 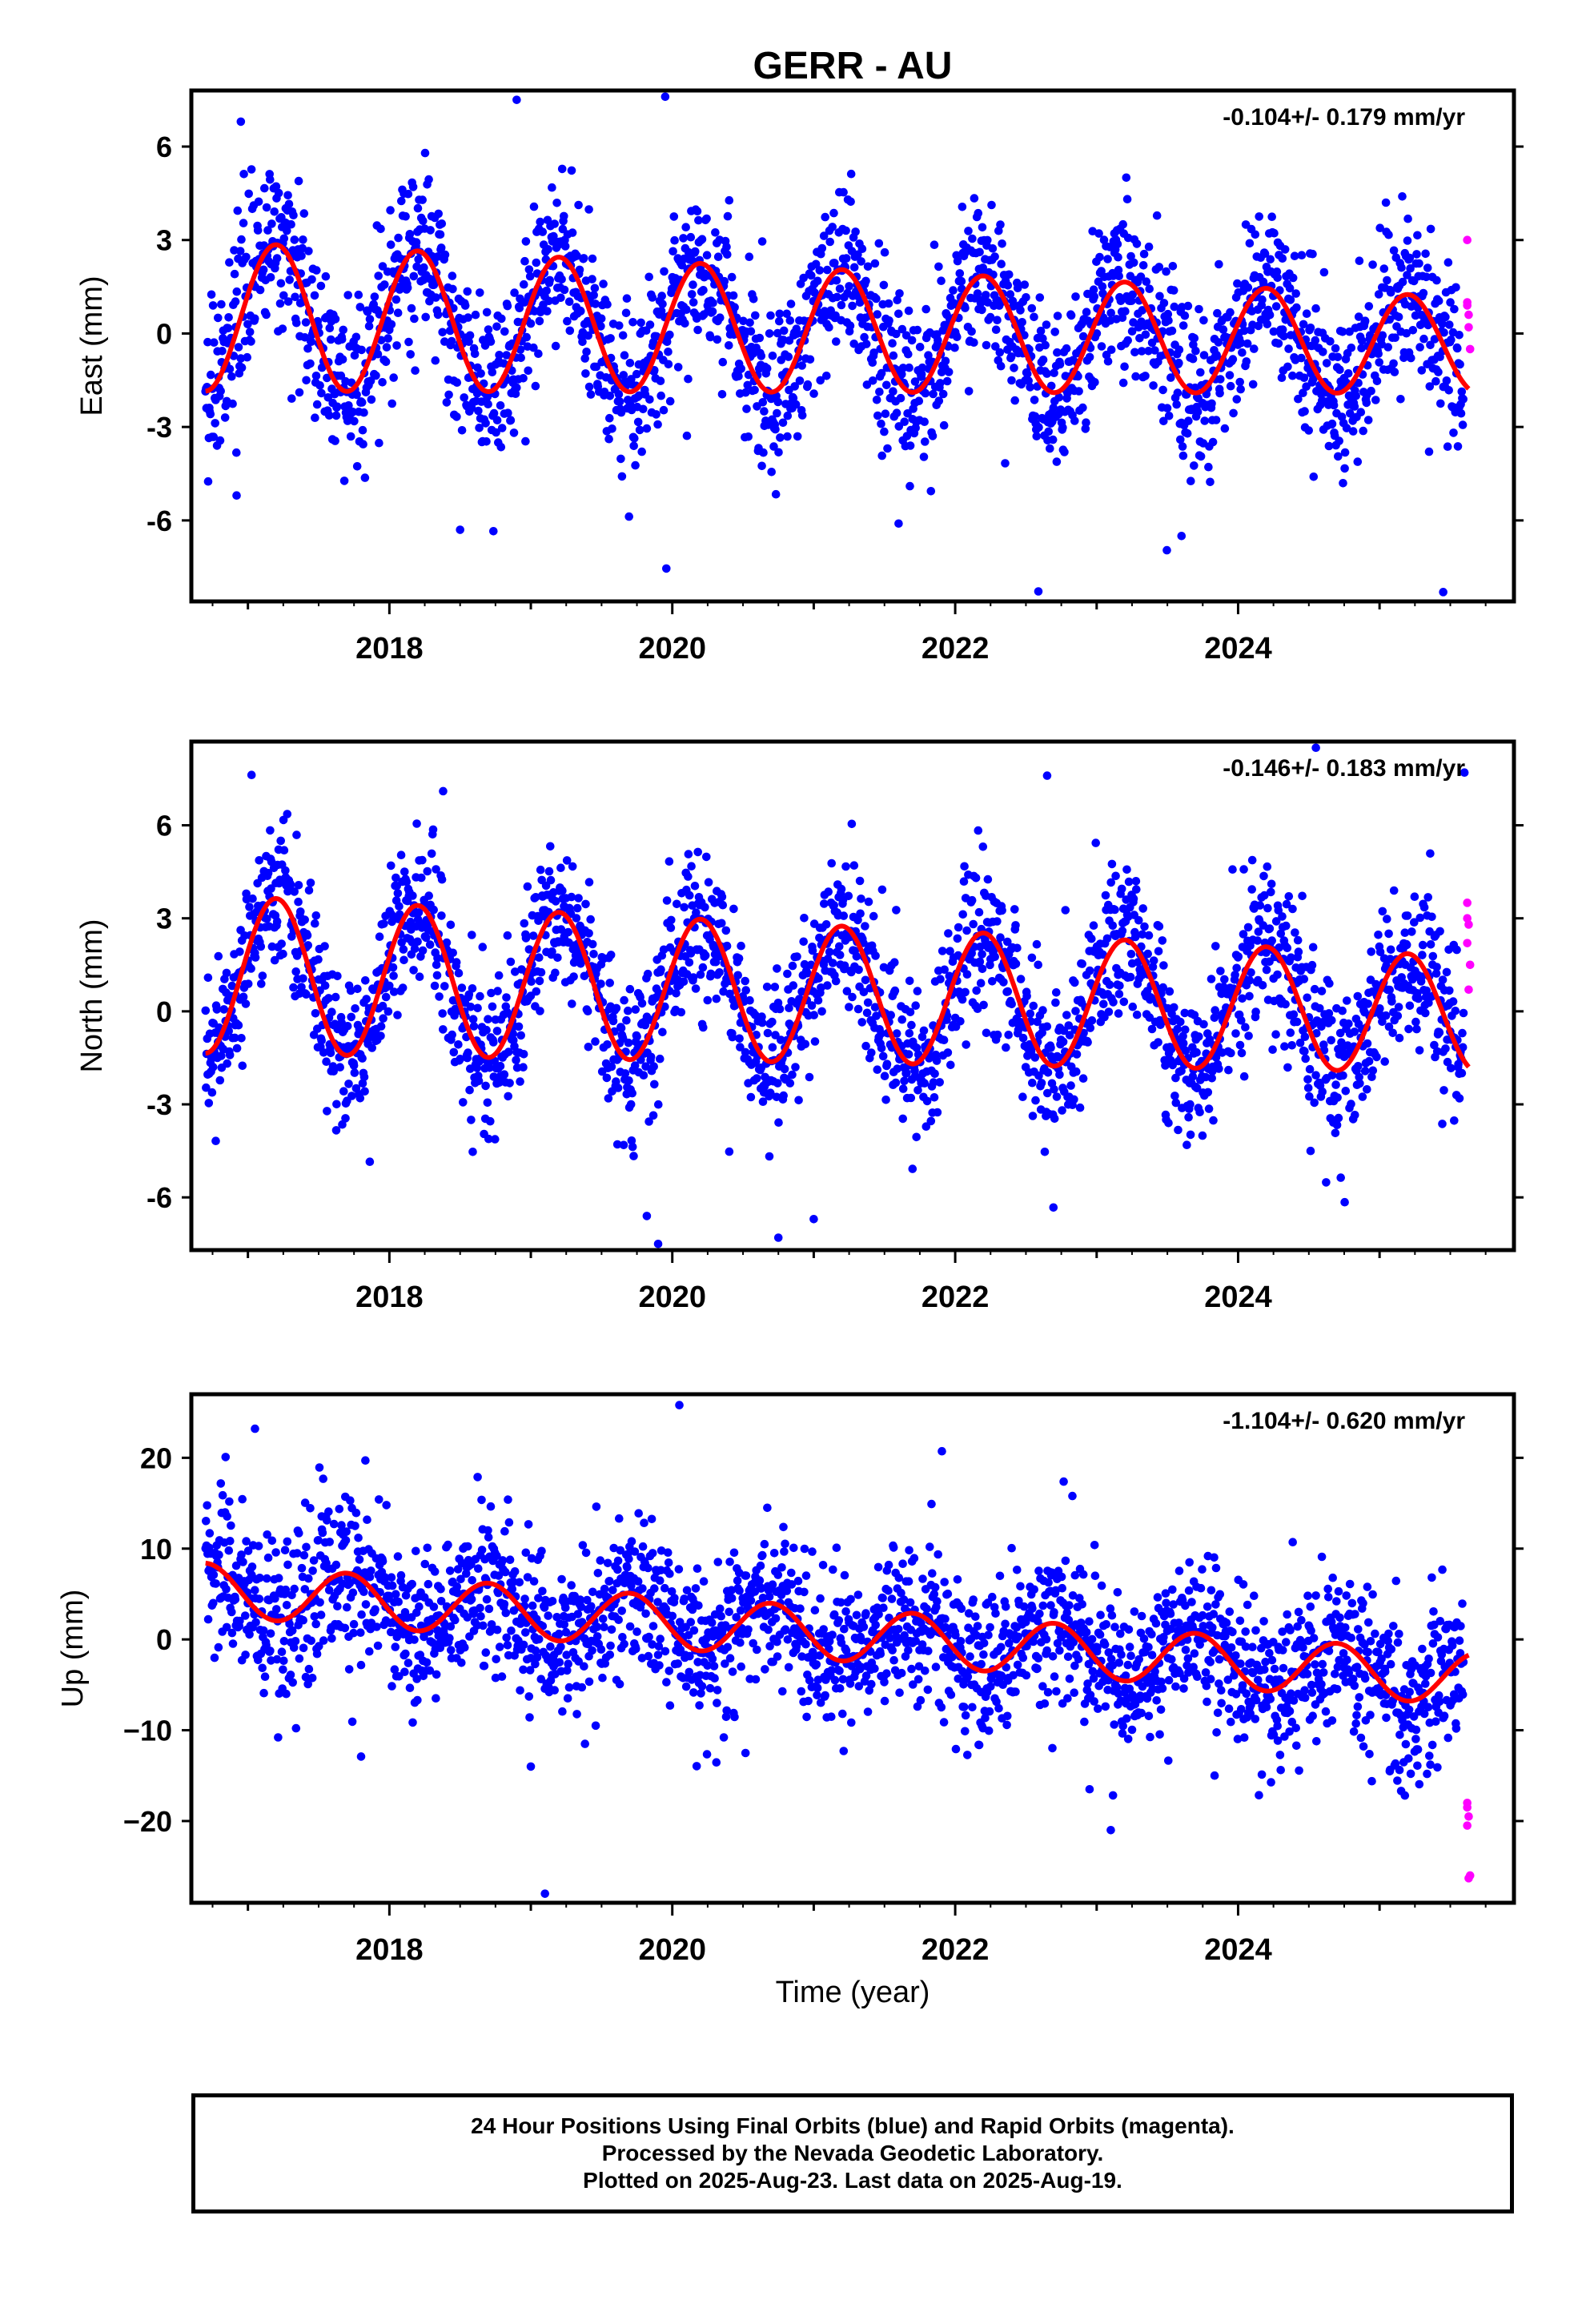 I want to click on east-y-tick-label: 6, so click(x=164, y=147).